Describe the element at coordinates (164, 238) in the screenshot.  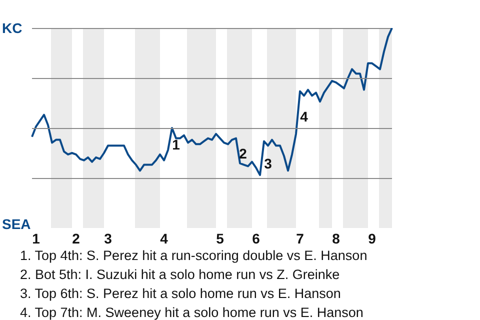
I see `x-tick-label: 4` at that location.